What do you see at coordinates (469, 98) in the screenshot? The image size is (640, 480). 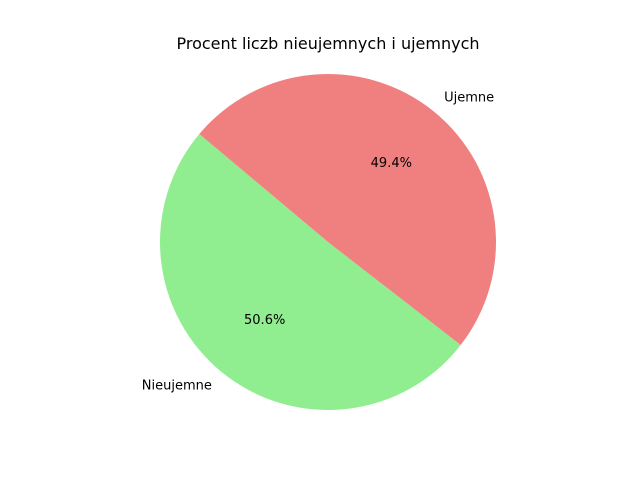 I see `slice-label-ujemne: Ujemne` at bounding box center [469, 98].